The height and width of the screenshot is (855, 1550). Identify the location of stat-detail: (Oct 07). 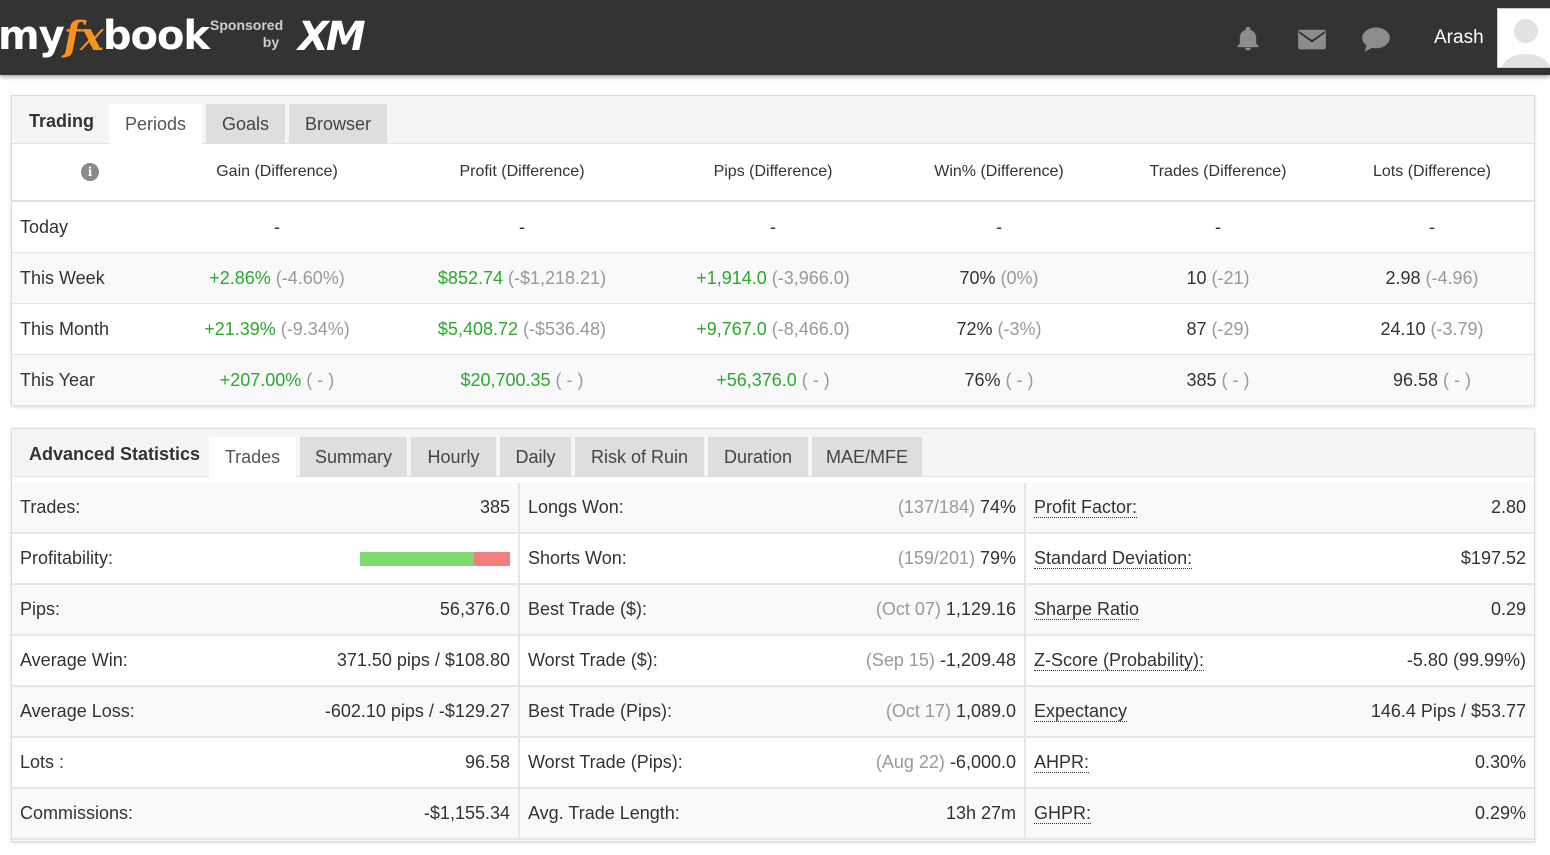
(908, 609).